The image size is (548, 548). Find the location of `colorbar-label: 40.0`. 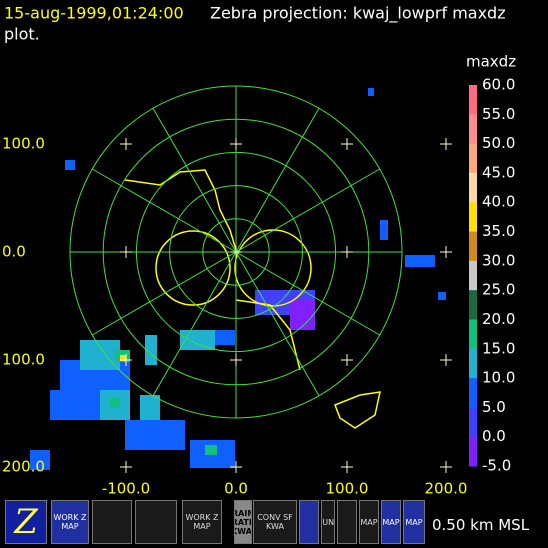

colorbar-label: 40.0 is located at coordinates (498, 202).